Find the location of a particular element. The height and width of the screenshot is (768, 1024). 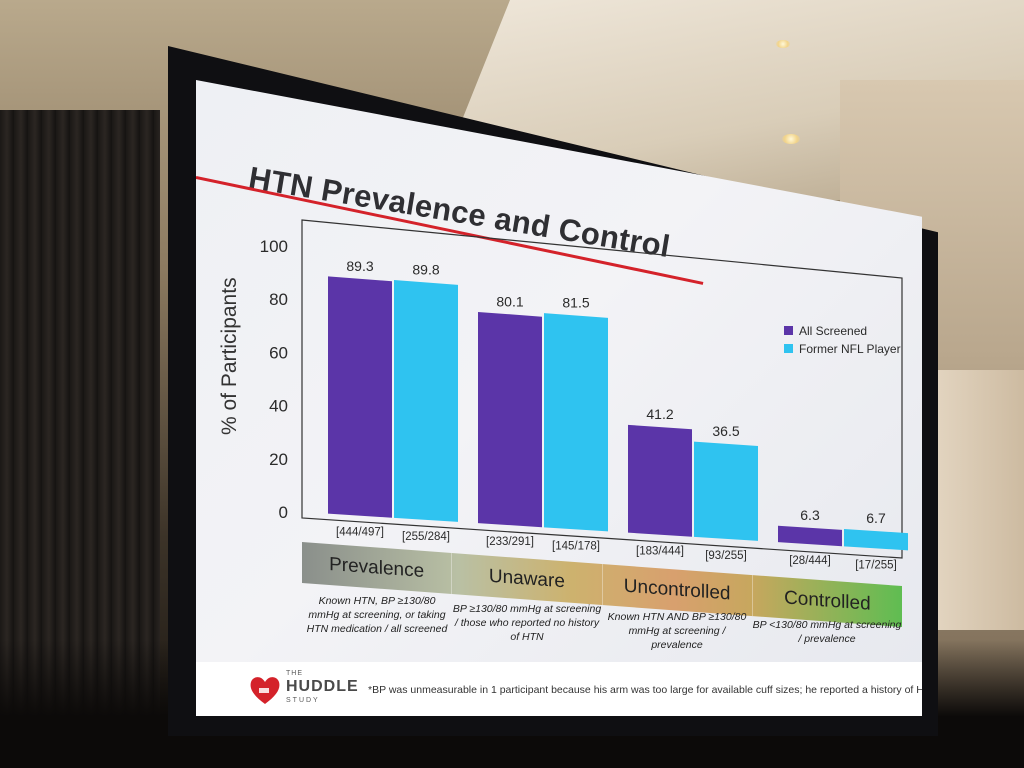

bar-value-label: 6.3 is located at coordinates (810, 515).